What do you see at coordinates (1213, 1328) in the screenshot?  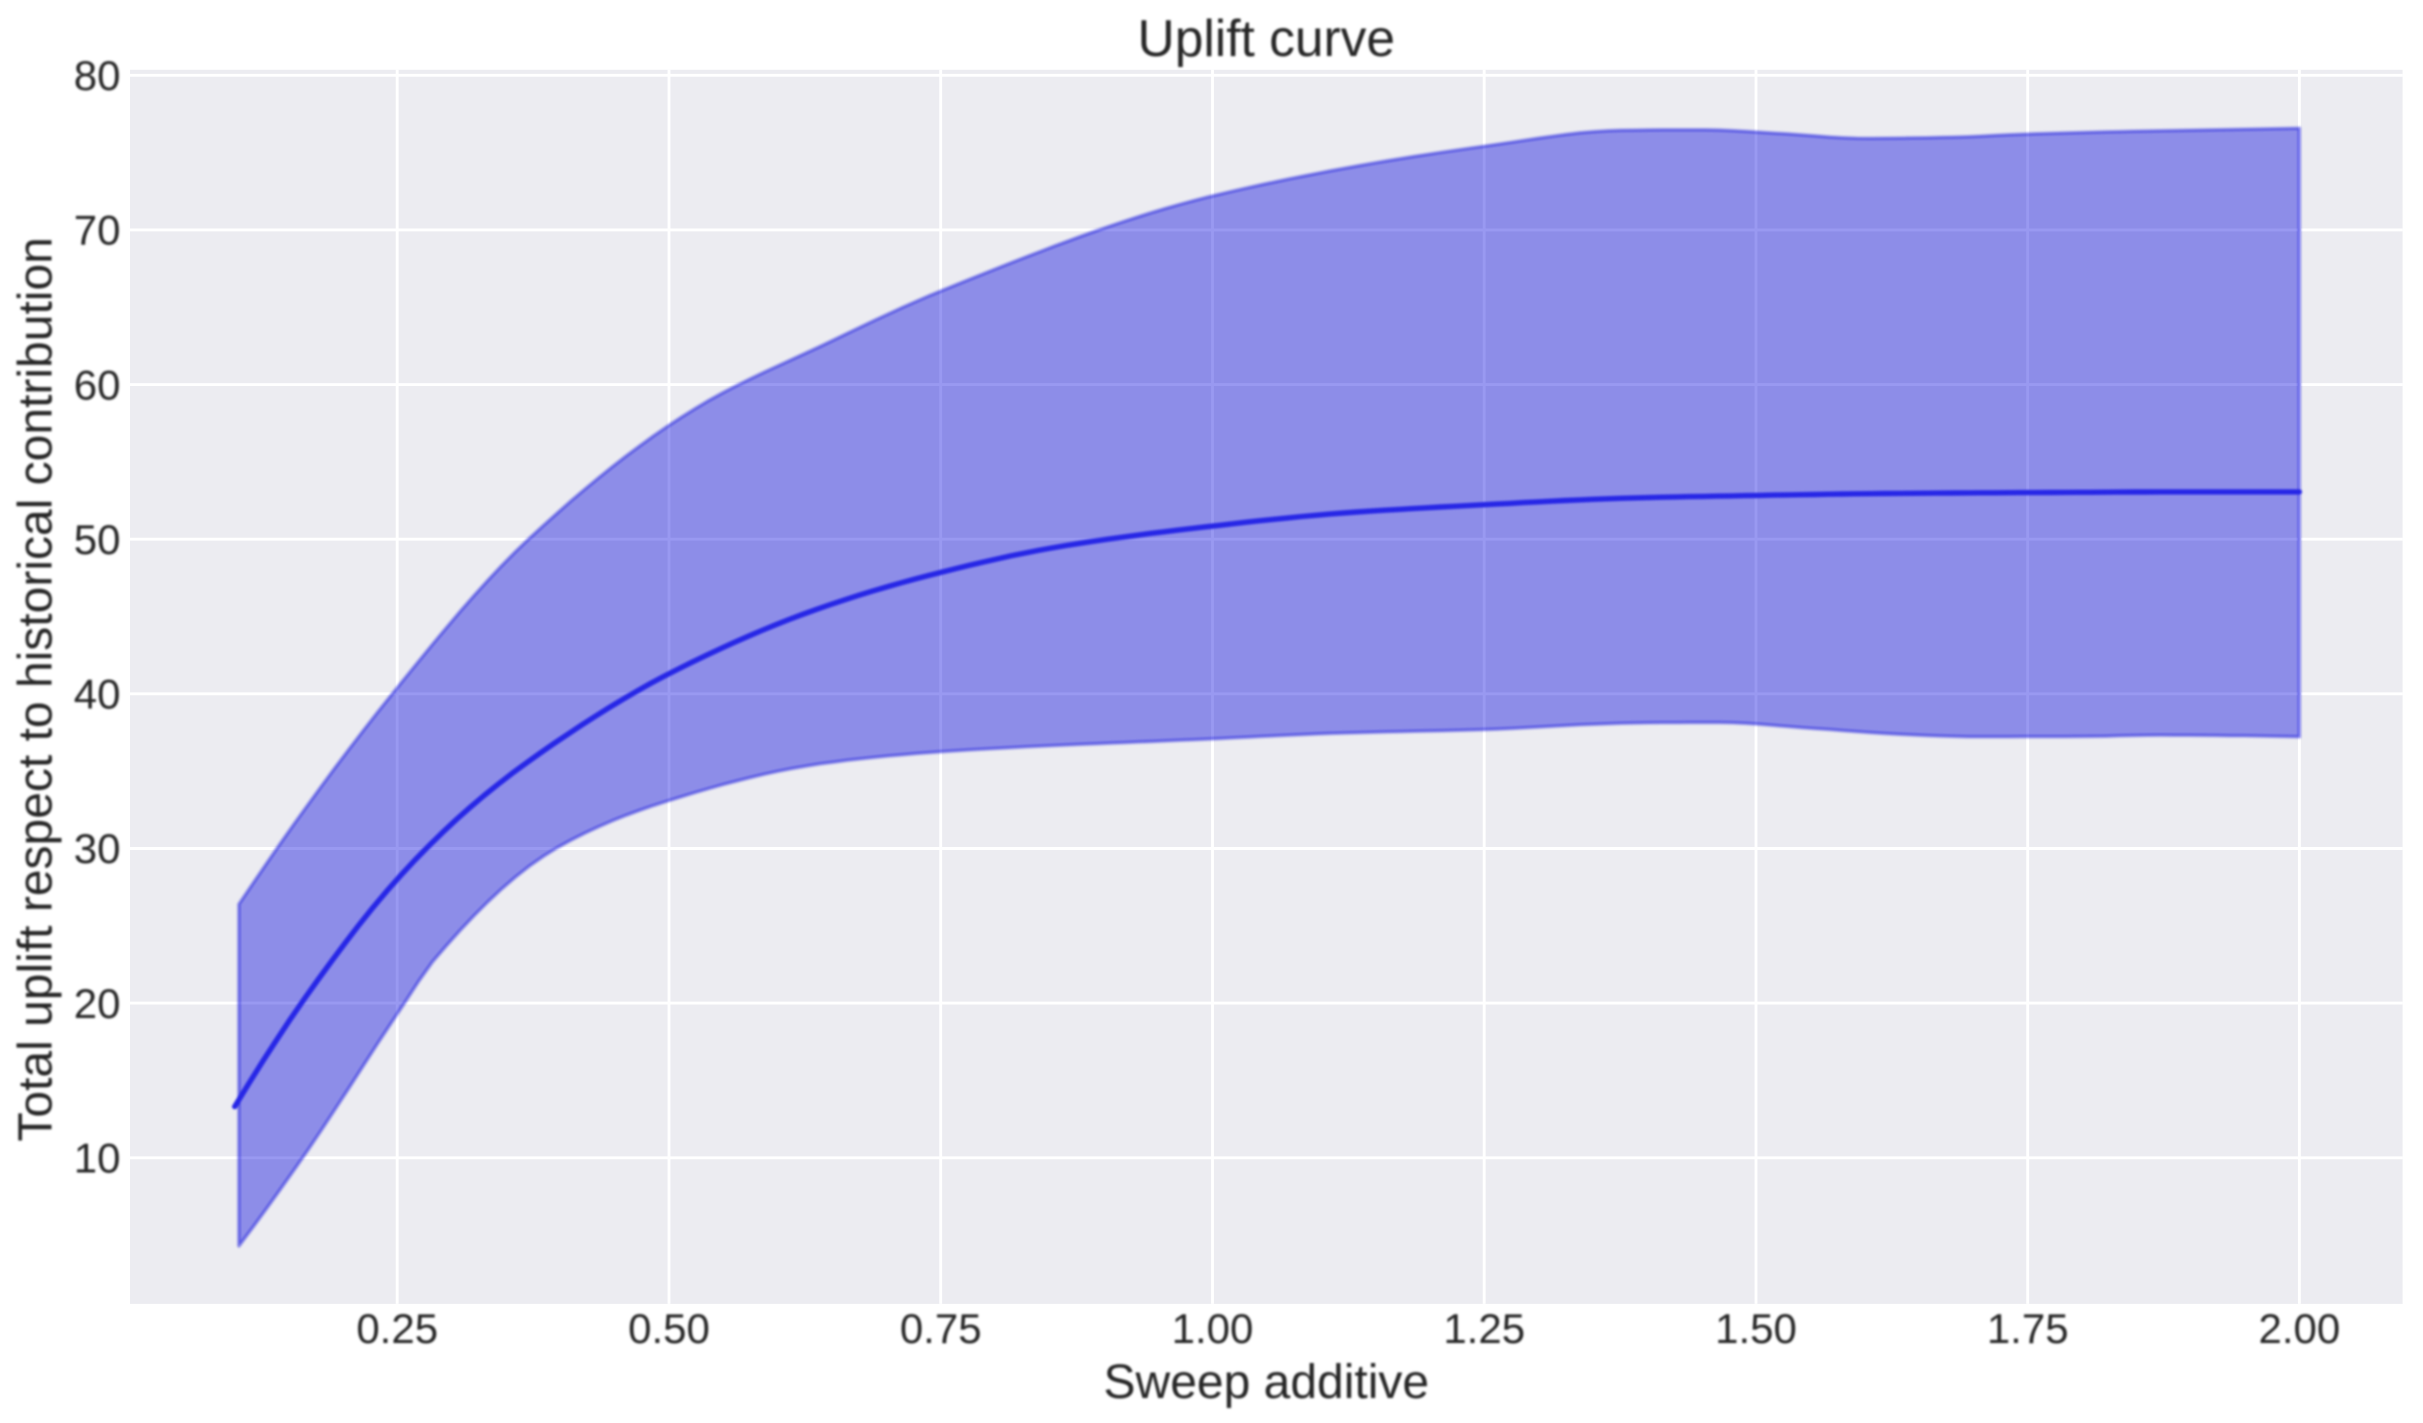 I see `svg-text: 1.00` at bounding box center [1213, 1328].